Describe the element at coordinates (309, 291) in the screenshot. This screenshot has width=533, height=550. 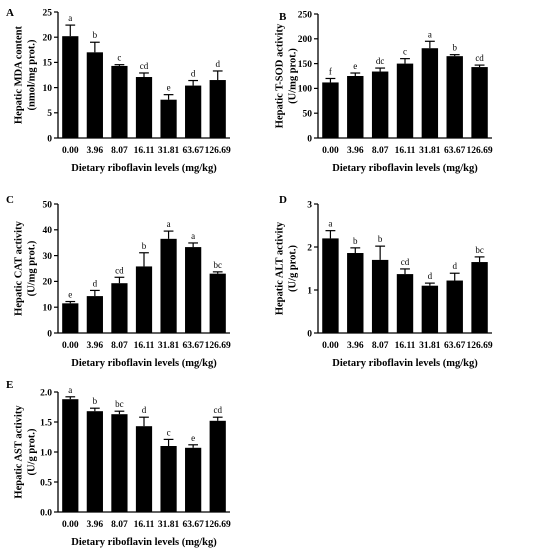
I see `y-tick-label: 1` at that location.